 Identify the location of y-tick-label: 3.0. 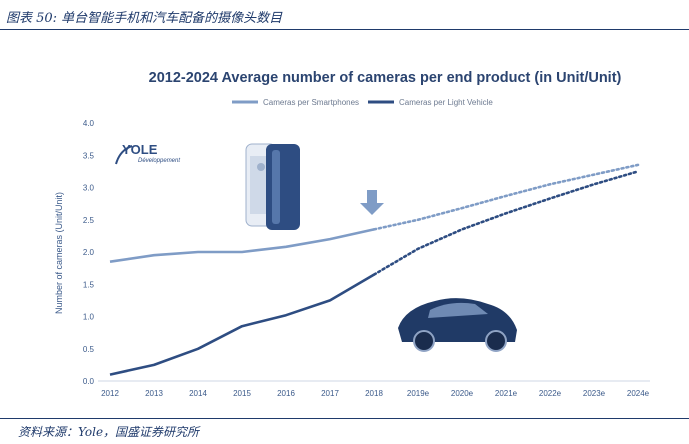
(89, 188).